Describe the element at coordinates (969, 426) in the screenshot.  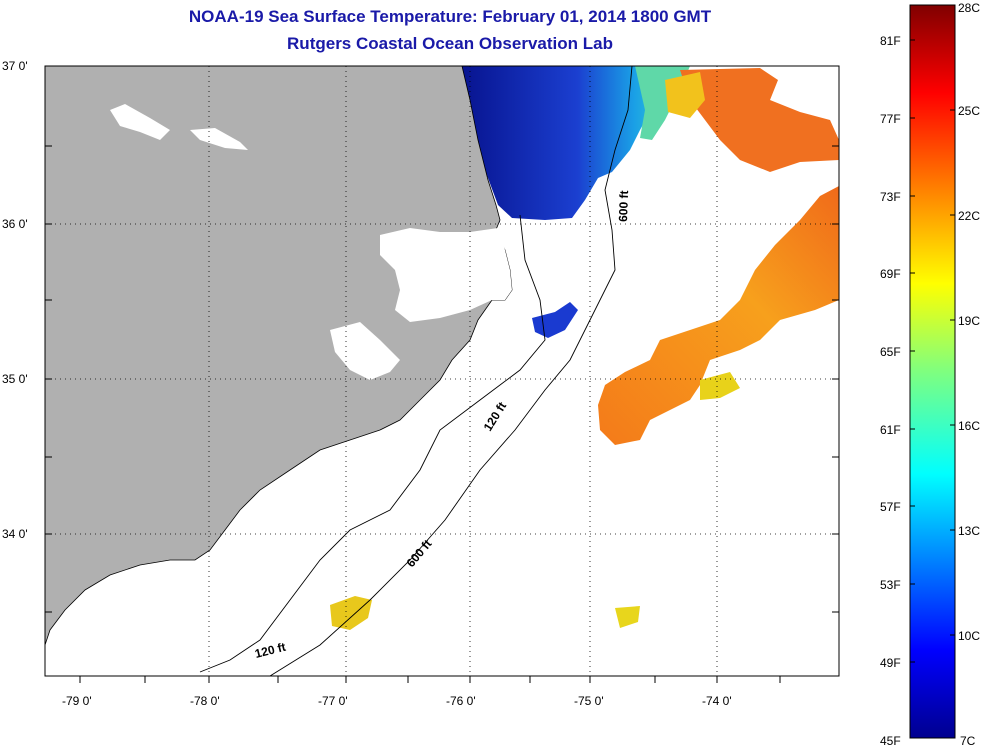
I see `cbar-c-16: 16C` at that location.